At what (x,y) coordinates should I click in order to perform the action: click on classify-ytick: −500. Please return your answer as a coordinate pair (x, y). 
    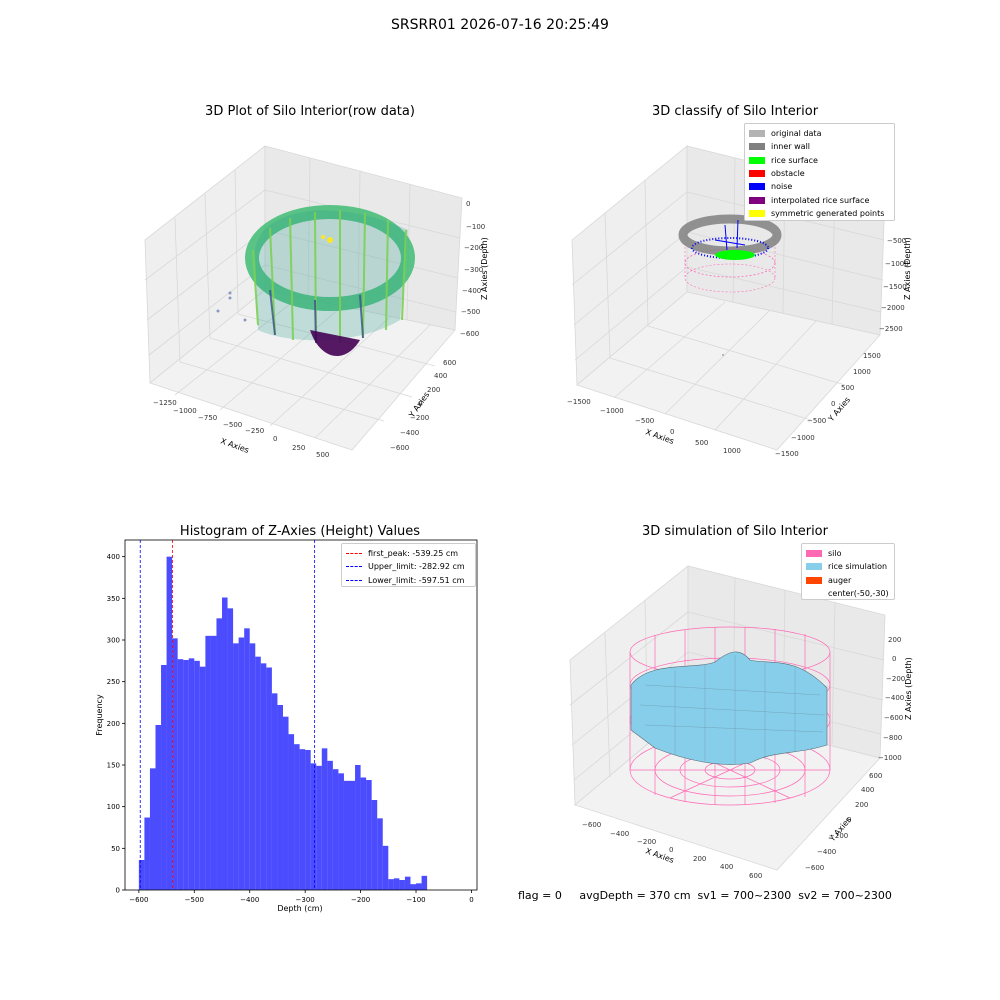
    Looking at the image, I should click on (816, 421).